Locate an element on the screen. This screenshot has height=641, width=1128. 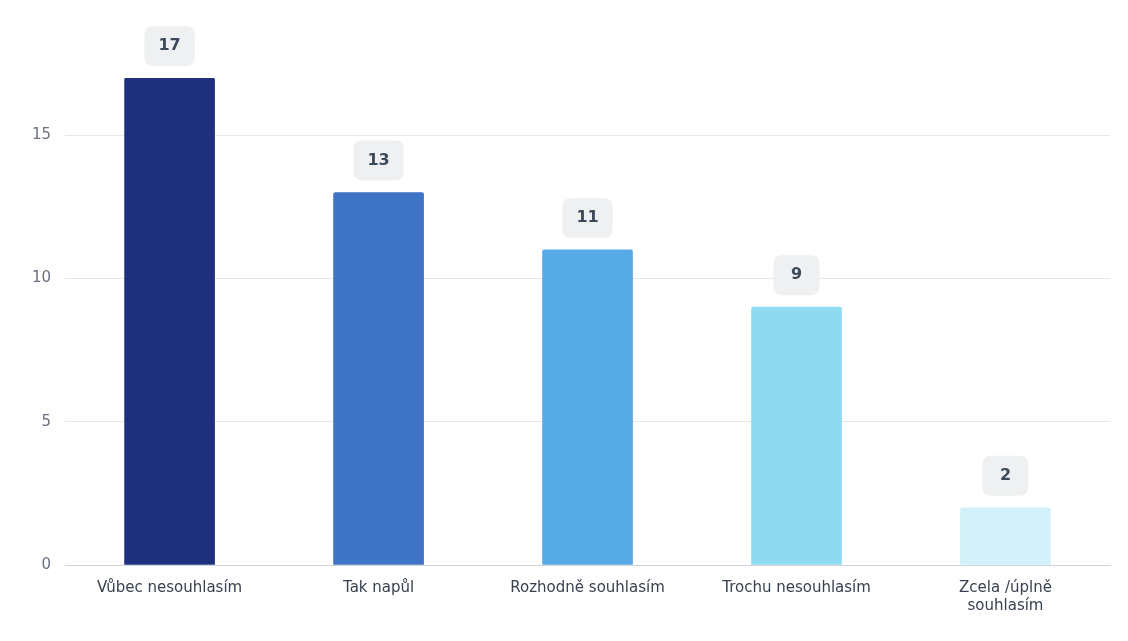
x-tick-label: Tak napůl is located at coordinates (378, 586).